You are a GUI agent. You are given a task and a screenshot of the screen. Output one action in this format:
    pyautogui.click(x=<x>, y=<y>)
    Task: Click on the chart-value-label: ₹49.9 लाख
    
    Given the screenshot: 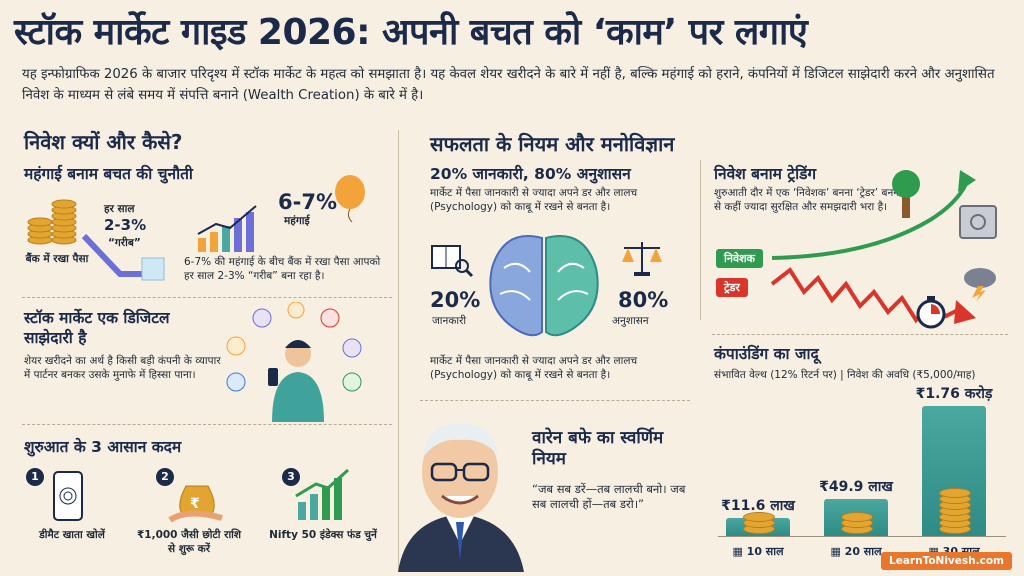 What is the action you would take?
    pyautogui.click(x=856, y=487)
    